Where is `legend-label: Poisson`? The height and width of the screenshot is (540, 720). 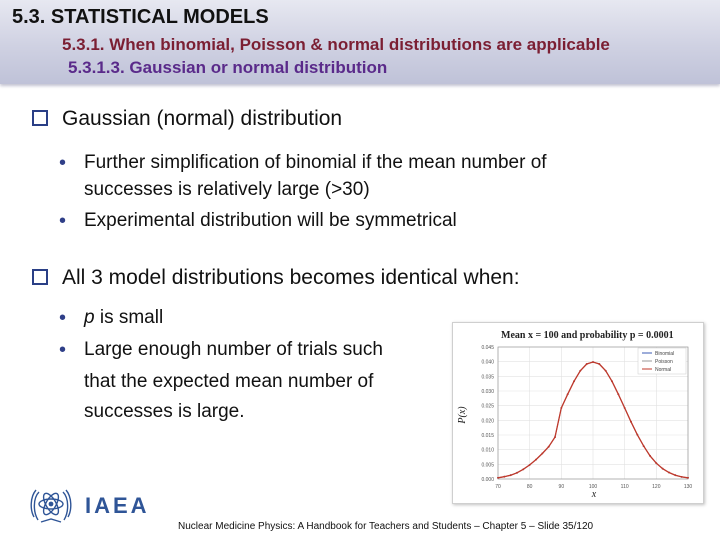
legend-label: Poisson is located at coordinates (664, 362).